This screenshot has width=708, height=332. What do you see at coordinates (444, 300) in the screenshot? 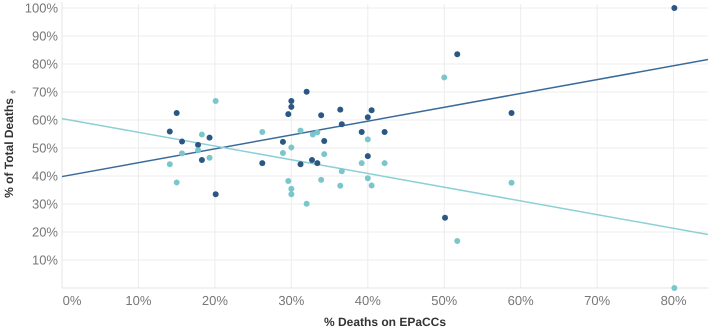
I see `x-tick-label: 50%` at bounding box center [444, 300].